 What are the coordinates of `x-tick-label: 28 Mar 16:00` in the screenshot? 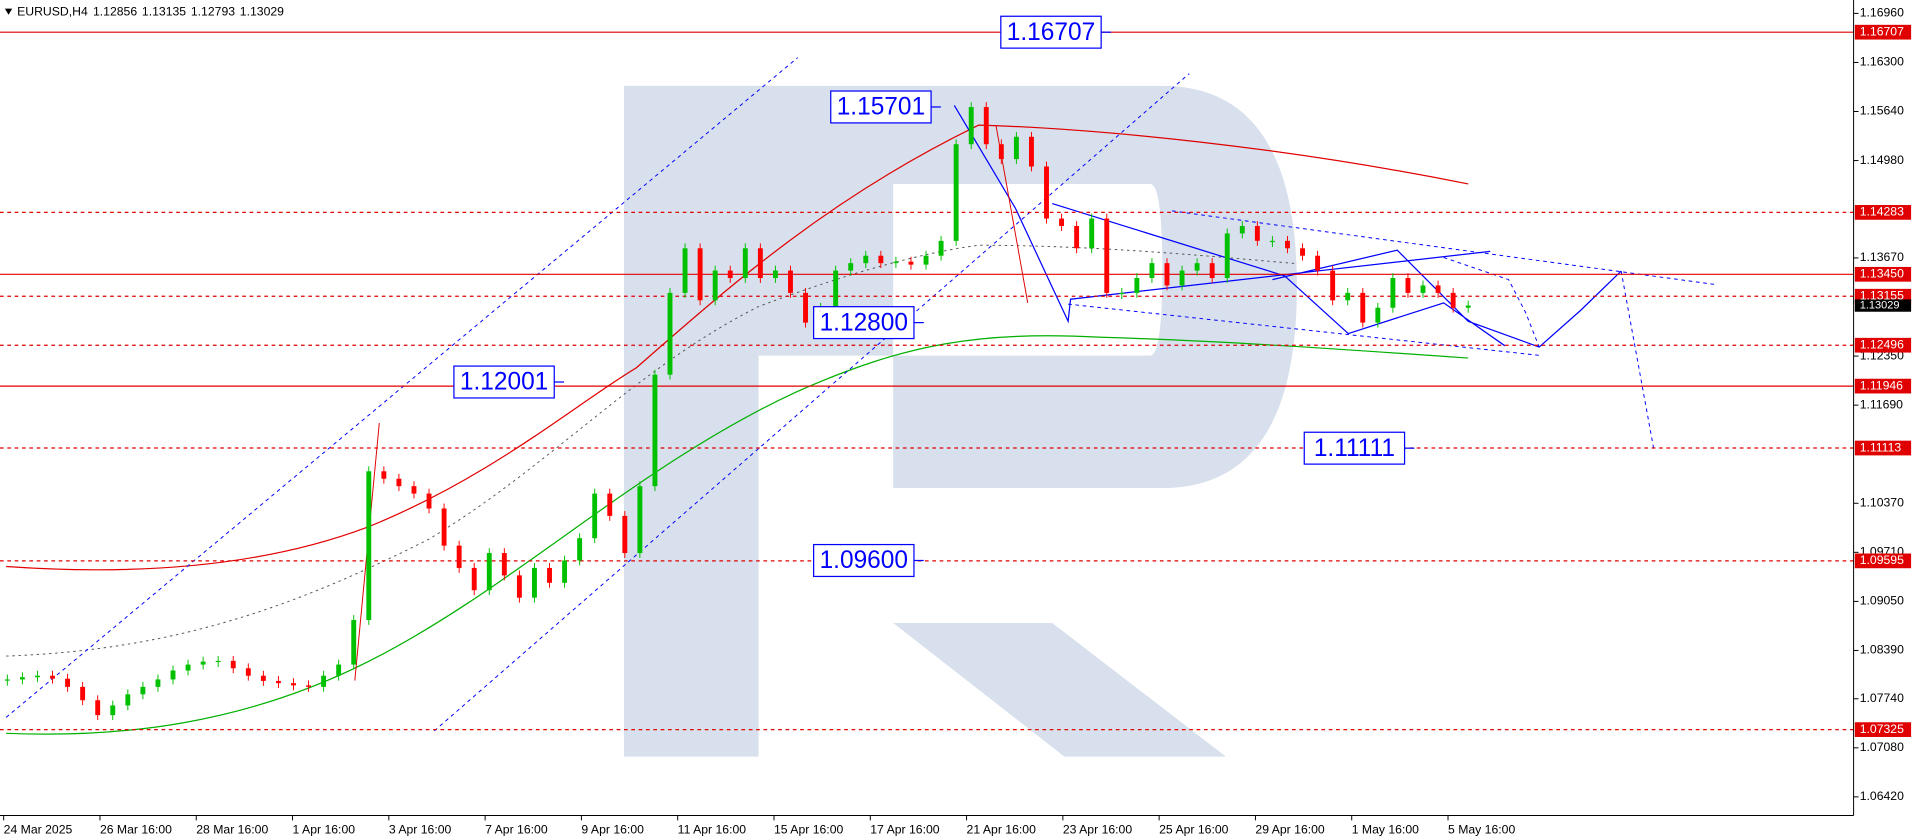 It's located at (232, 829).